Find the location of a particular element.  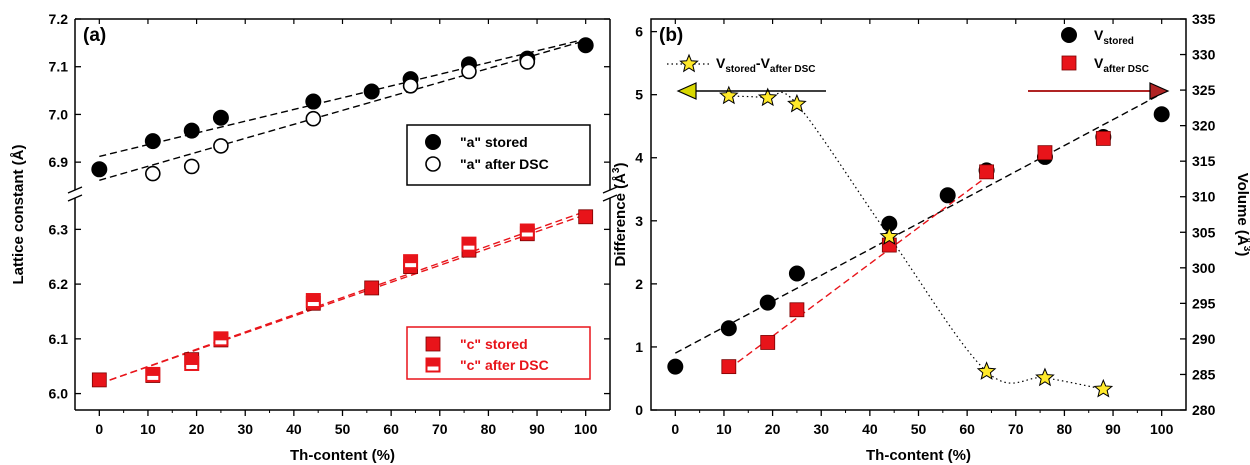

y-right-tick-label: 305 is located at coordinates (1204, 232).